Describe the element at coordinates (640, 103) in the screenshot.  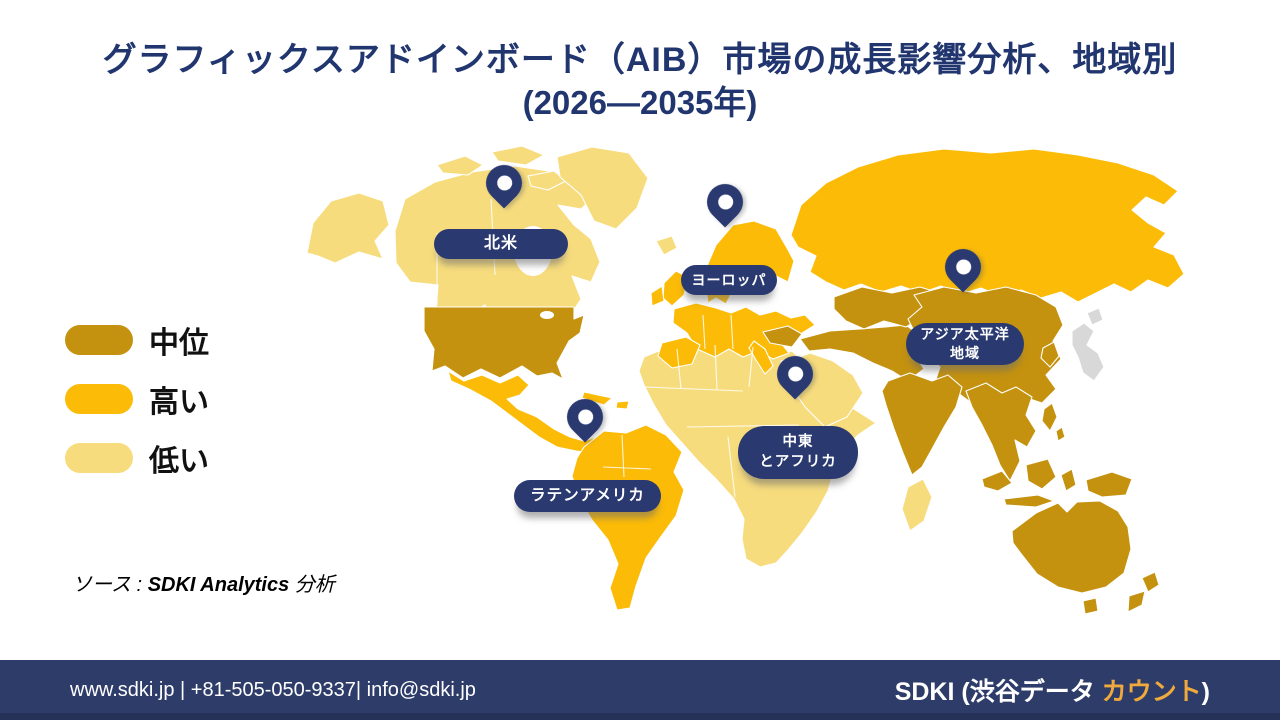
I see `title-line2: (2026—2035年)` at that location.